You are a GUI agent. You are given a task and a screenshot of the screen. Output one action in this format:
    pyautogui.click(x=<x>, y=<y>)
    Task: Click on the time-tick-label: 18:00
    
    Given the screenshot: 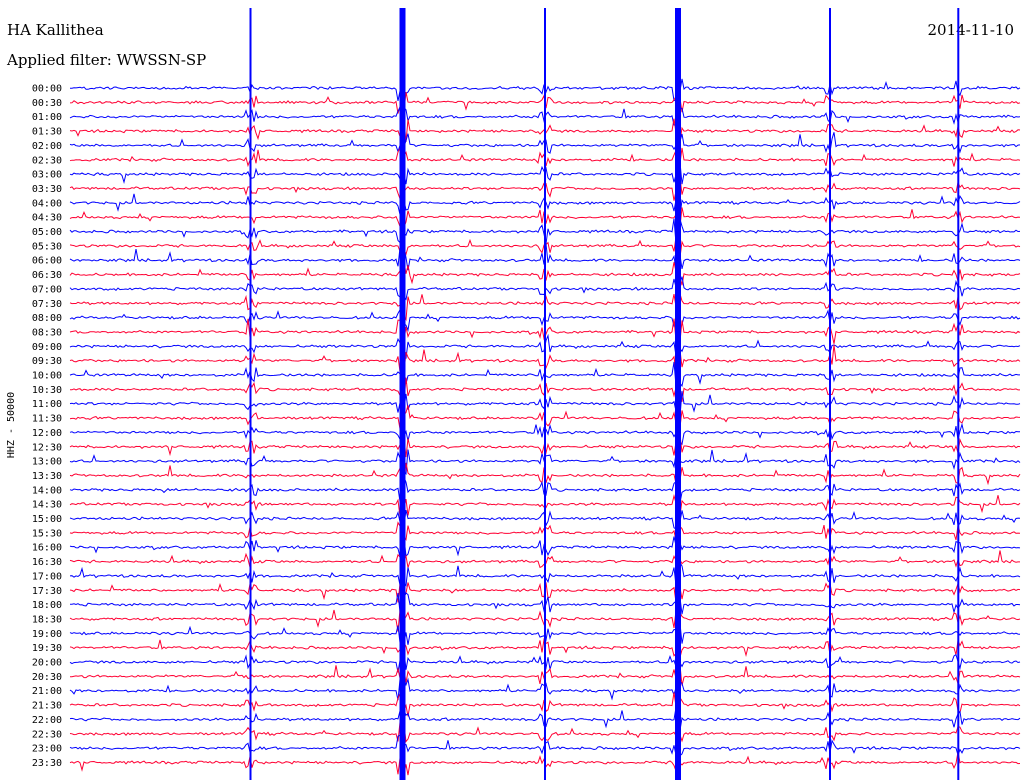 What is the action you would take?
    pyautogui.click(x=47, y=605)
    